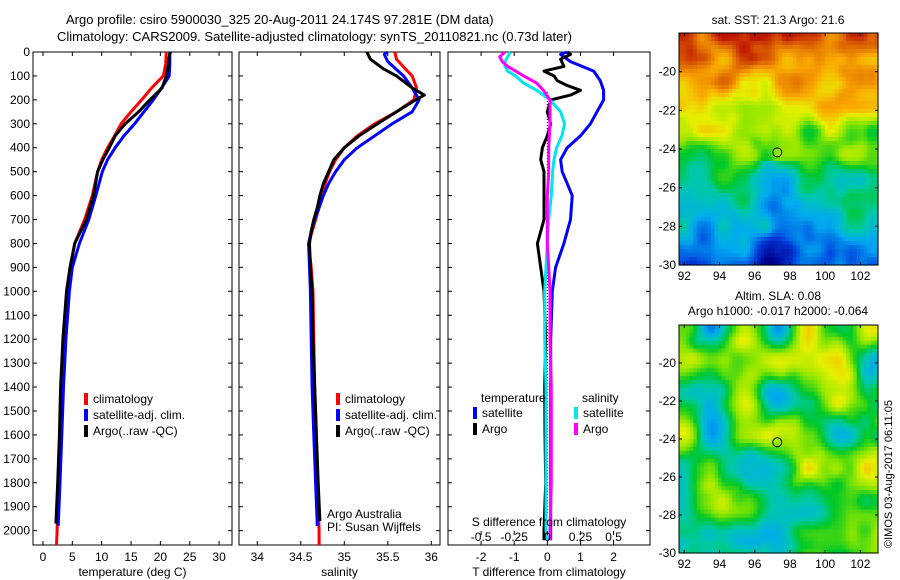 This screenshot has width=900, height=580. What do you see at coordinates (20, 220) in the screenshot?
I see `y-tick-label: 700` at bounding box center [20, 220].